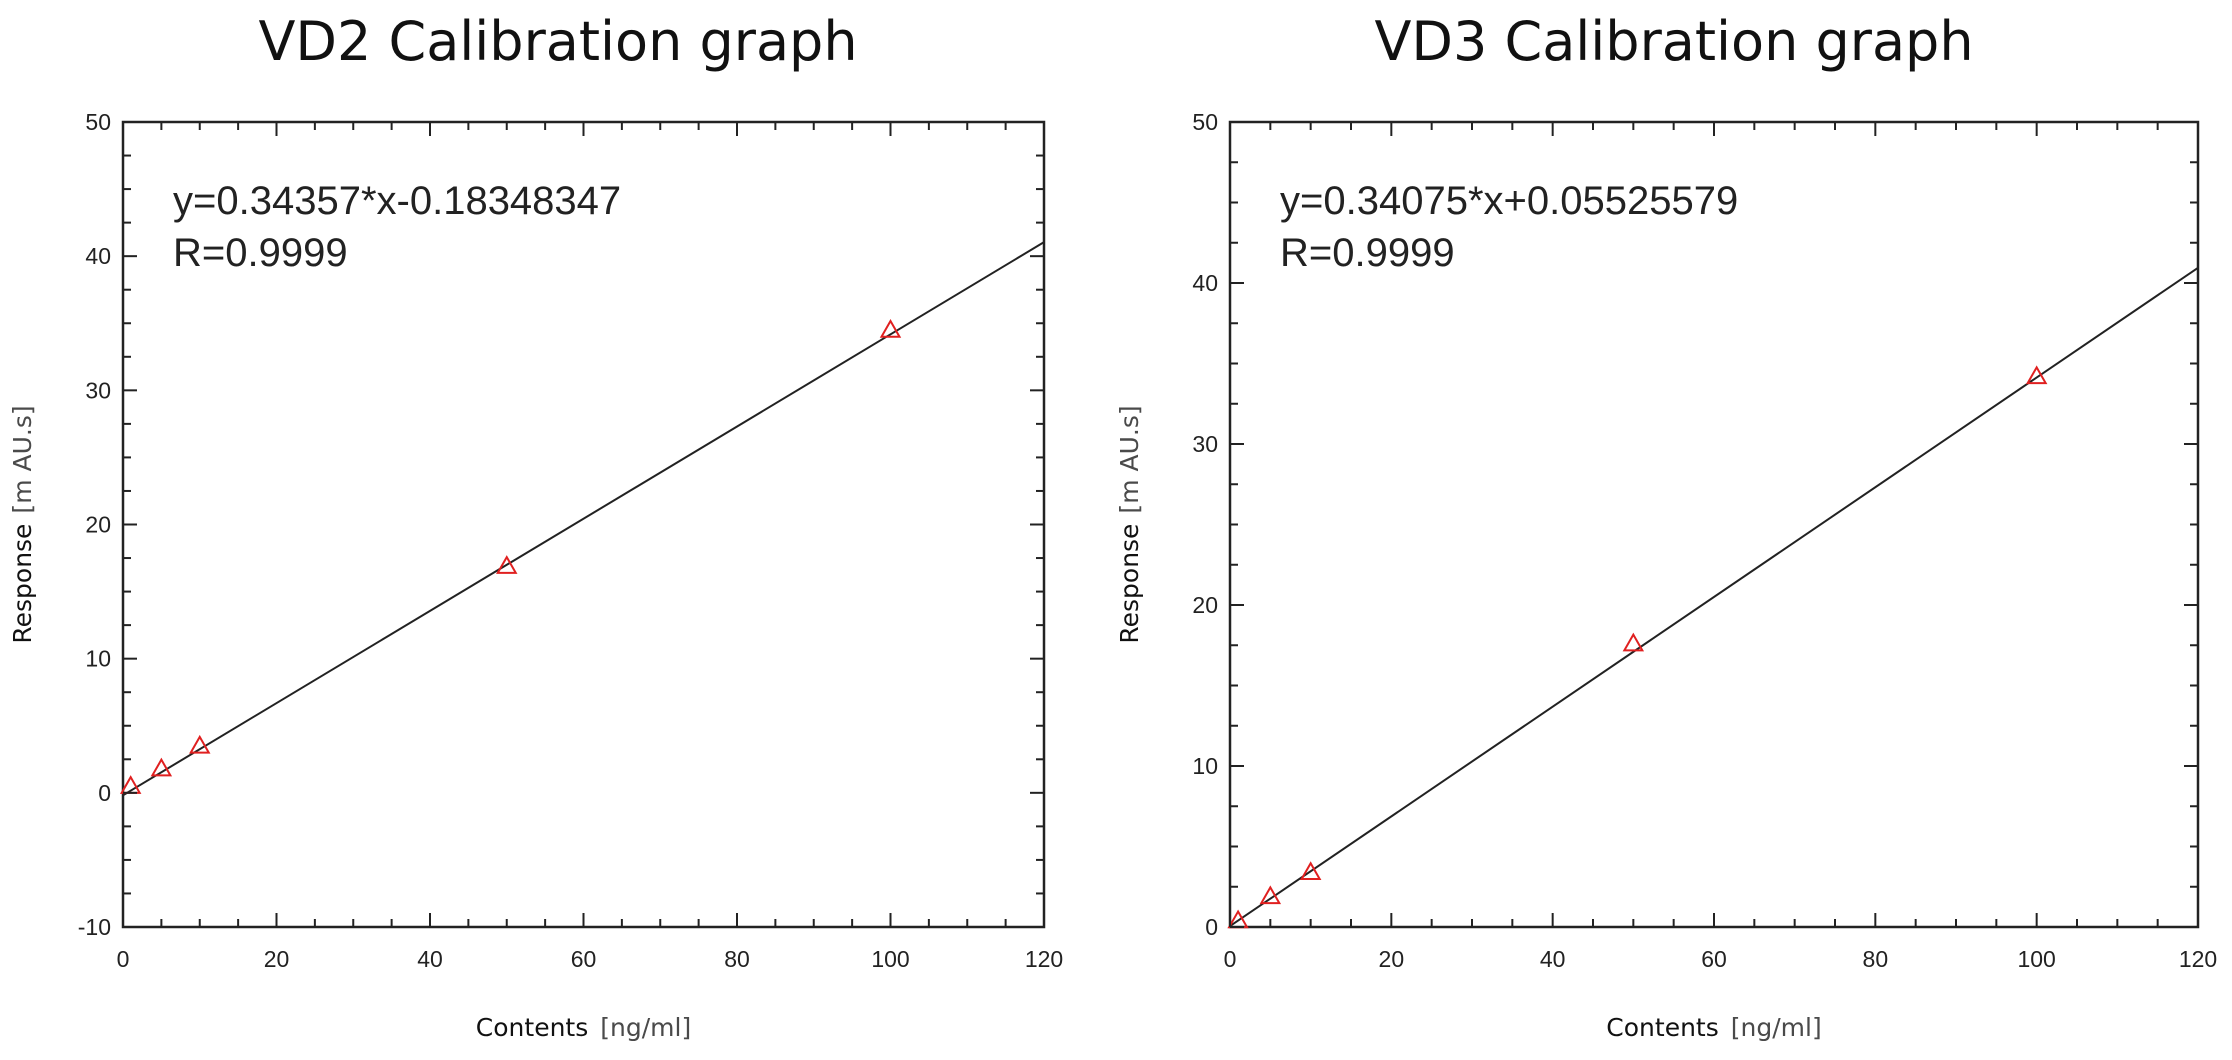 The image size is (2232, 1060). I want to click on y-tick-label: -10, so click(94, 927).